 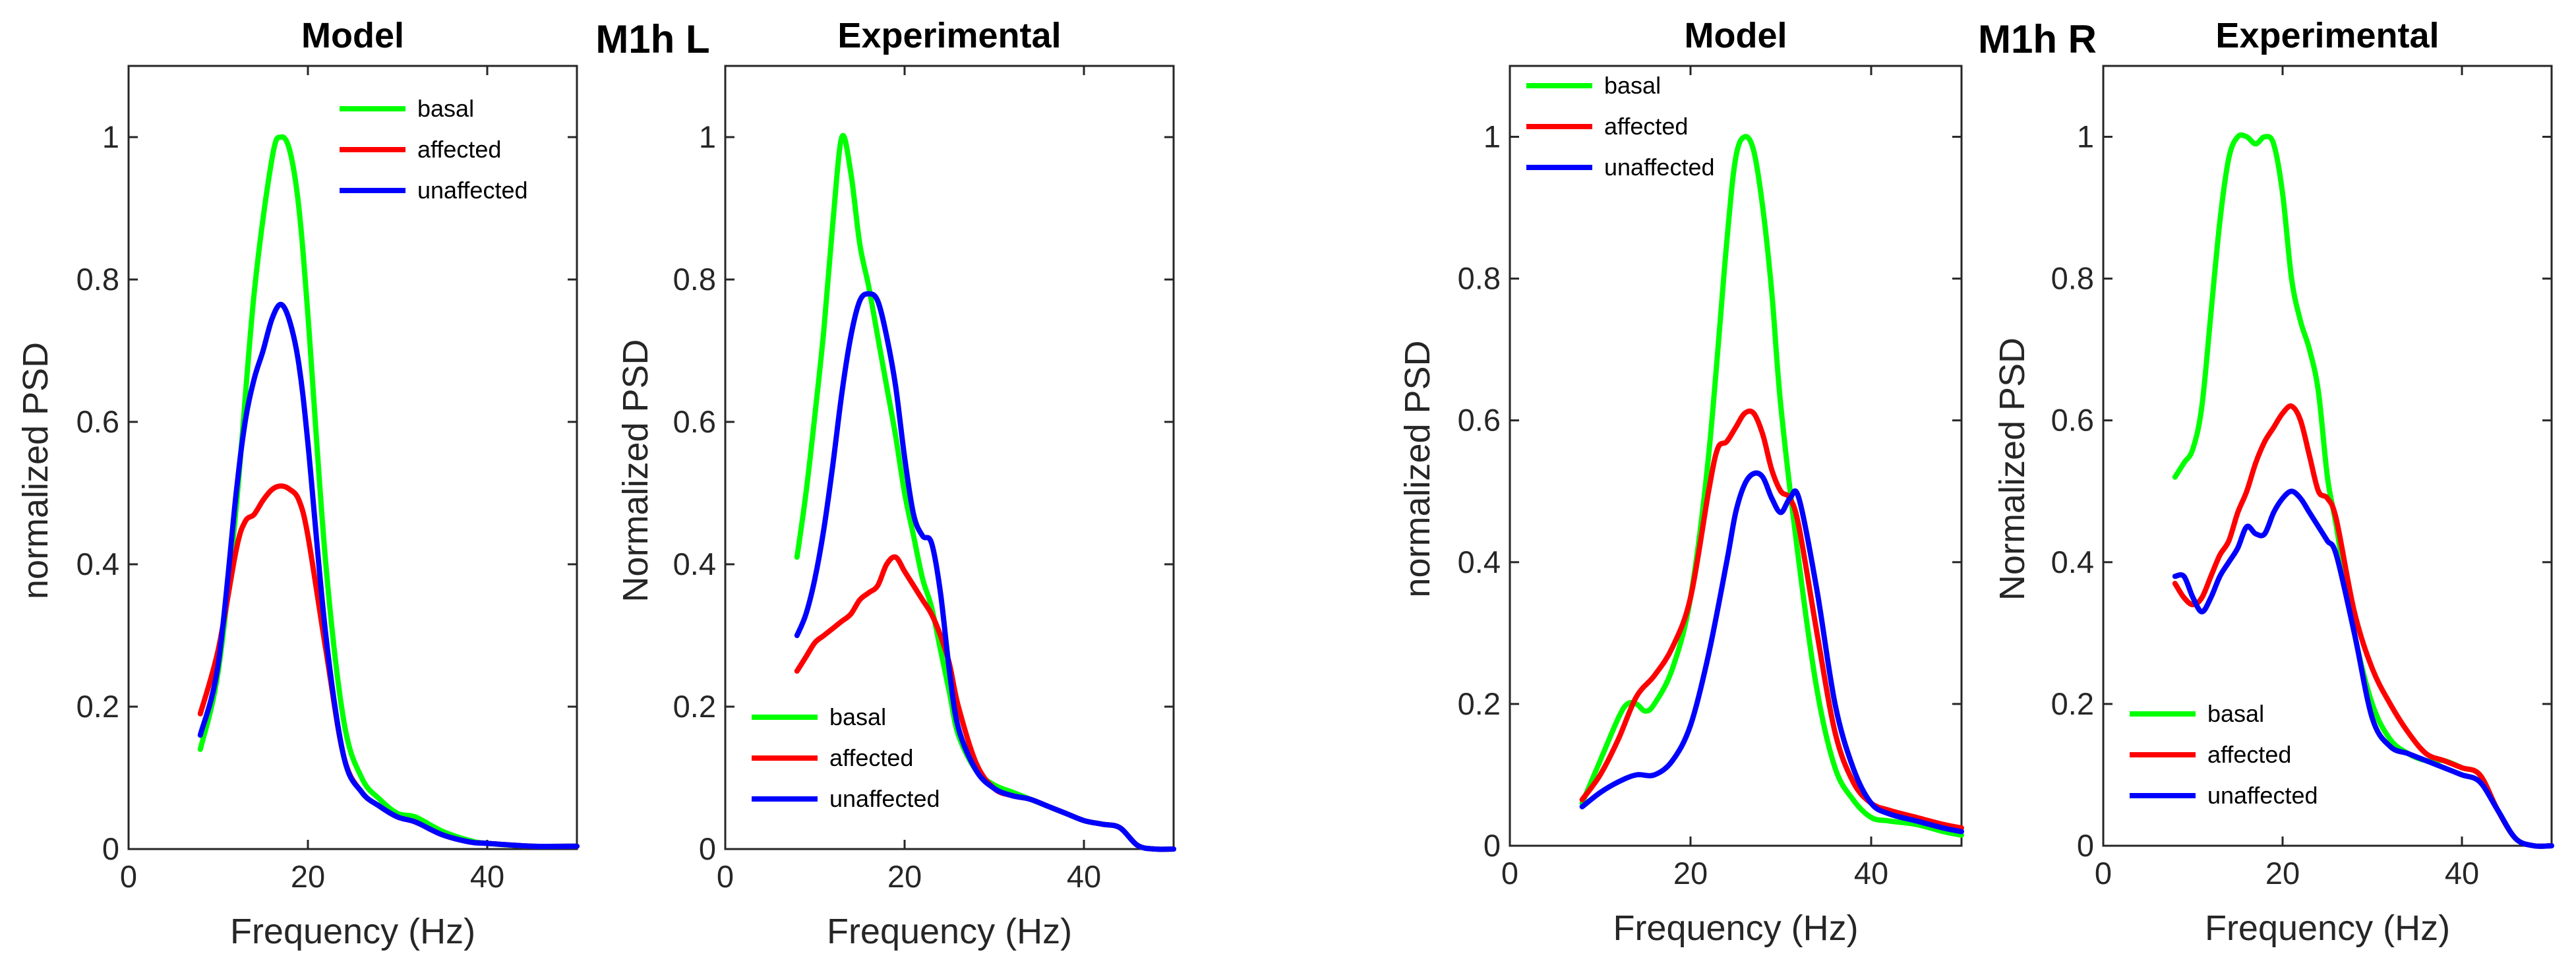 What do you see at coordinates (2037, 39) in the screenshot?
I see `group-title-right: M1h R` at bounding box center [2037, 39].